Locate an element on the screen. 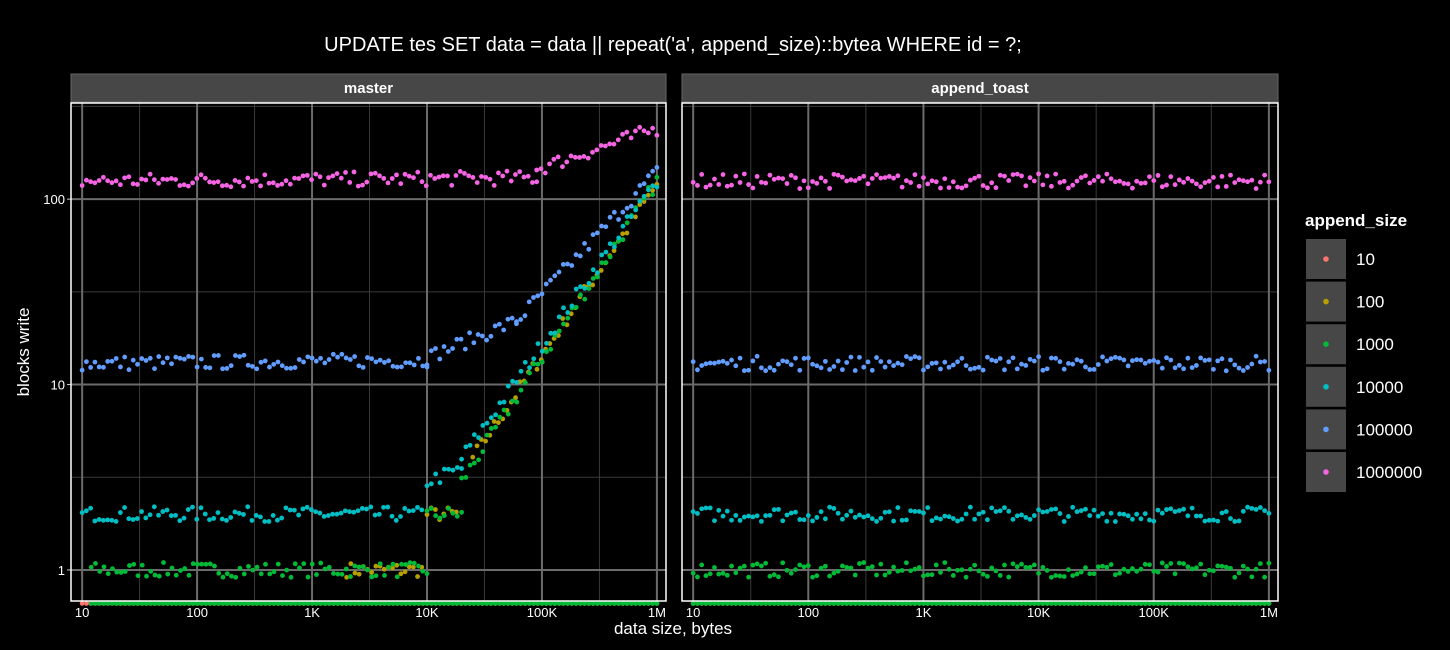 This screenshot has width=1450, height=650. legend-item: 10 is located at coordinates (1340, 259).